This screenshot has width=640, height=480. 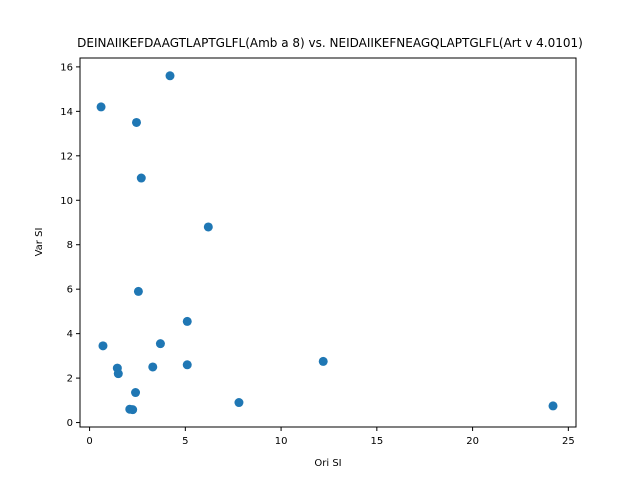 I want to click on x-tick-label: 5, so click(x=185, y=441).